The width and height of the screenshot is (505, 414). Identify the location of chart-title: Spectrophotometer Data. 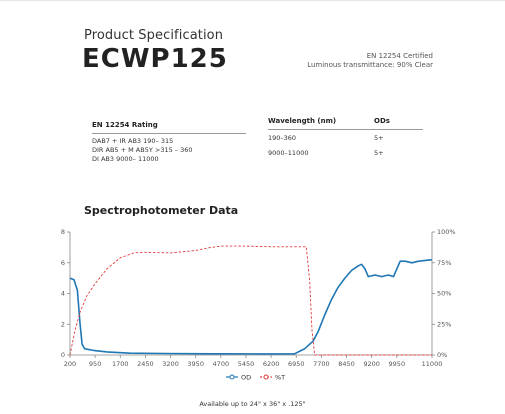
(161, 210).